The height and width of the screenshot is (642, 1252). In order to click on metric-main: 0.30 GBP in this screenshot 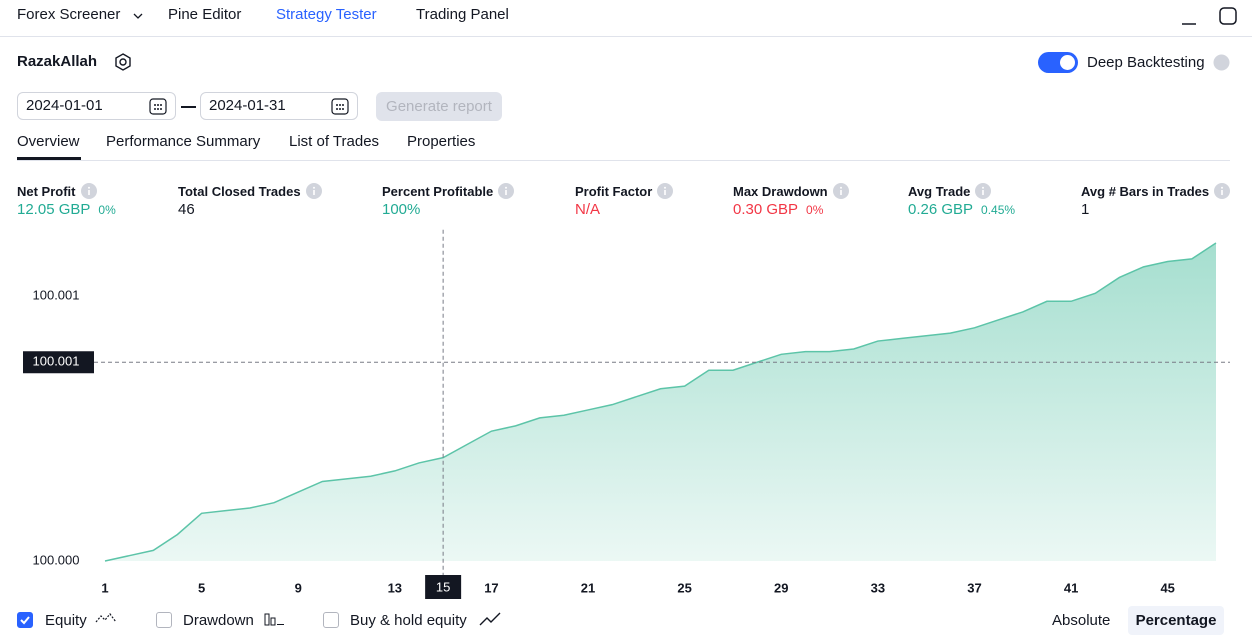, I will do `click(766, 209)`.